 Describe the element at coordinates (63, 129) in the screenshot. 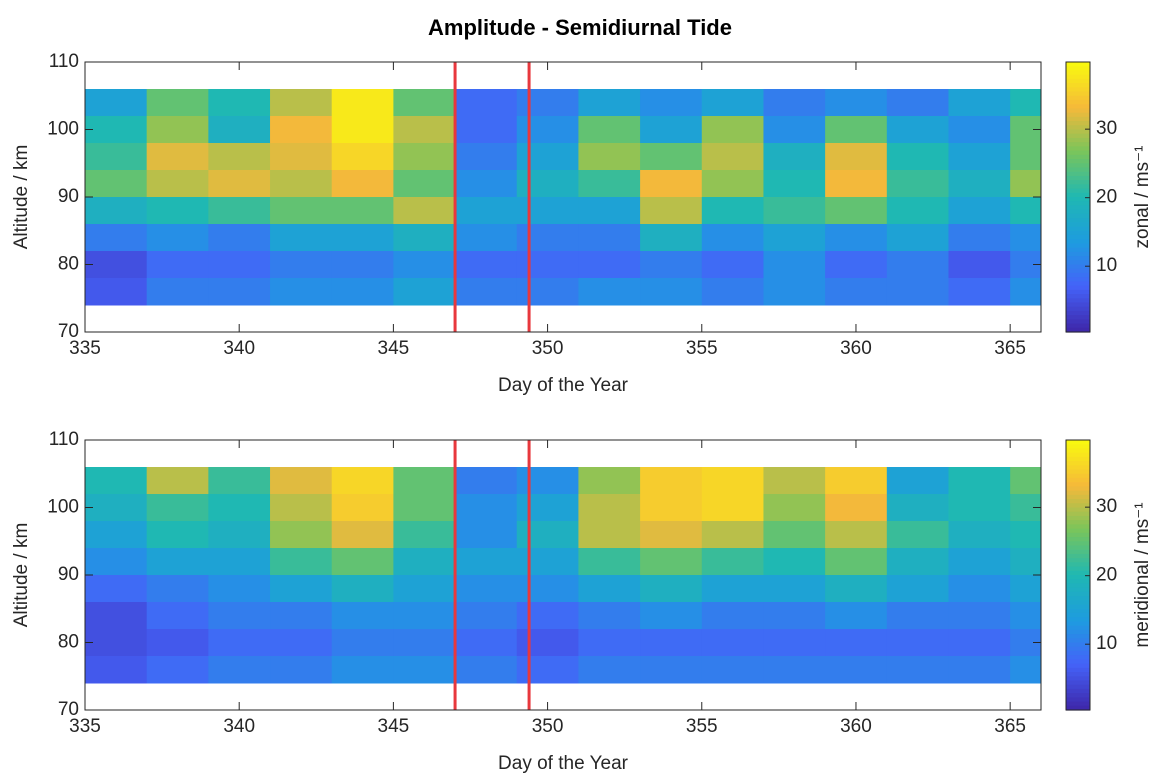

I see `y-tick-label: 100` at that location.